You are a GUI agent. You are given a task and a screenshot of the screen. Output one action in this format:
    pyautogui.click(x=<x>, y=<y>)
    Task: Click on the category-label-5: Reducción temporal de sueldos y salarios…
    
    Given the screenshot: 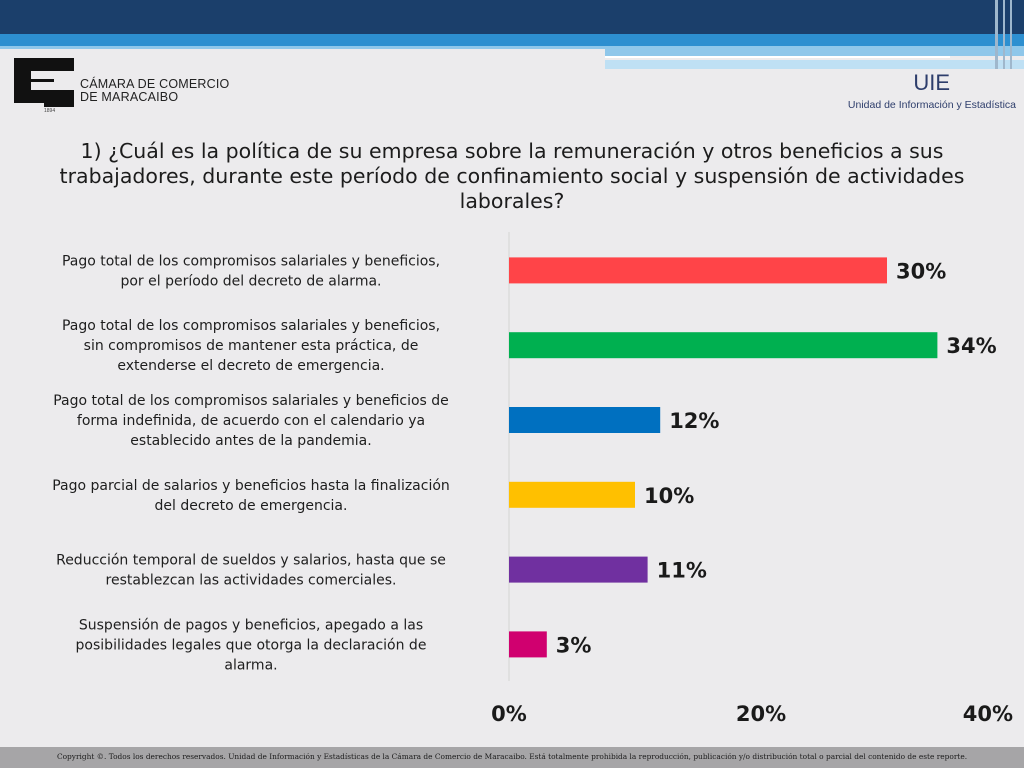 What is the action you would take?
    pyautogui.click(x=251, y=571)
    